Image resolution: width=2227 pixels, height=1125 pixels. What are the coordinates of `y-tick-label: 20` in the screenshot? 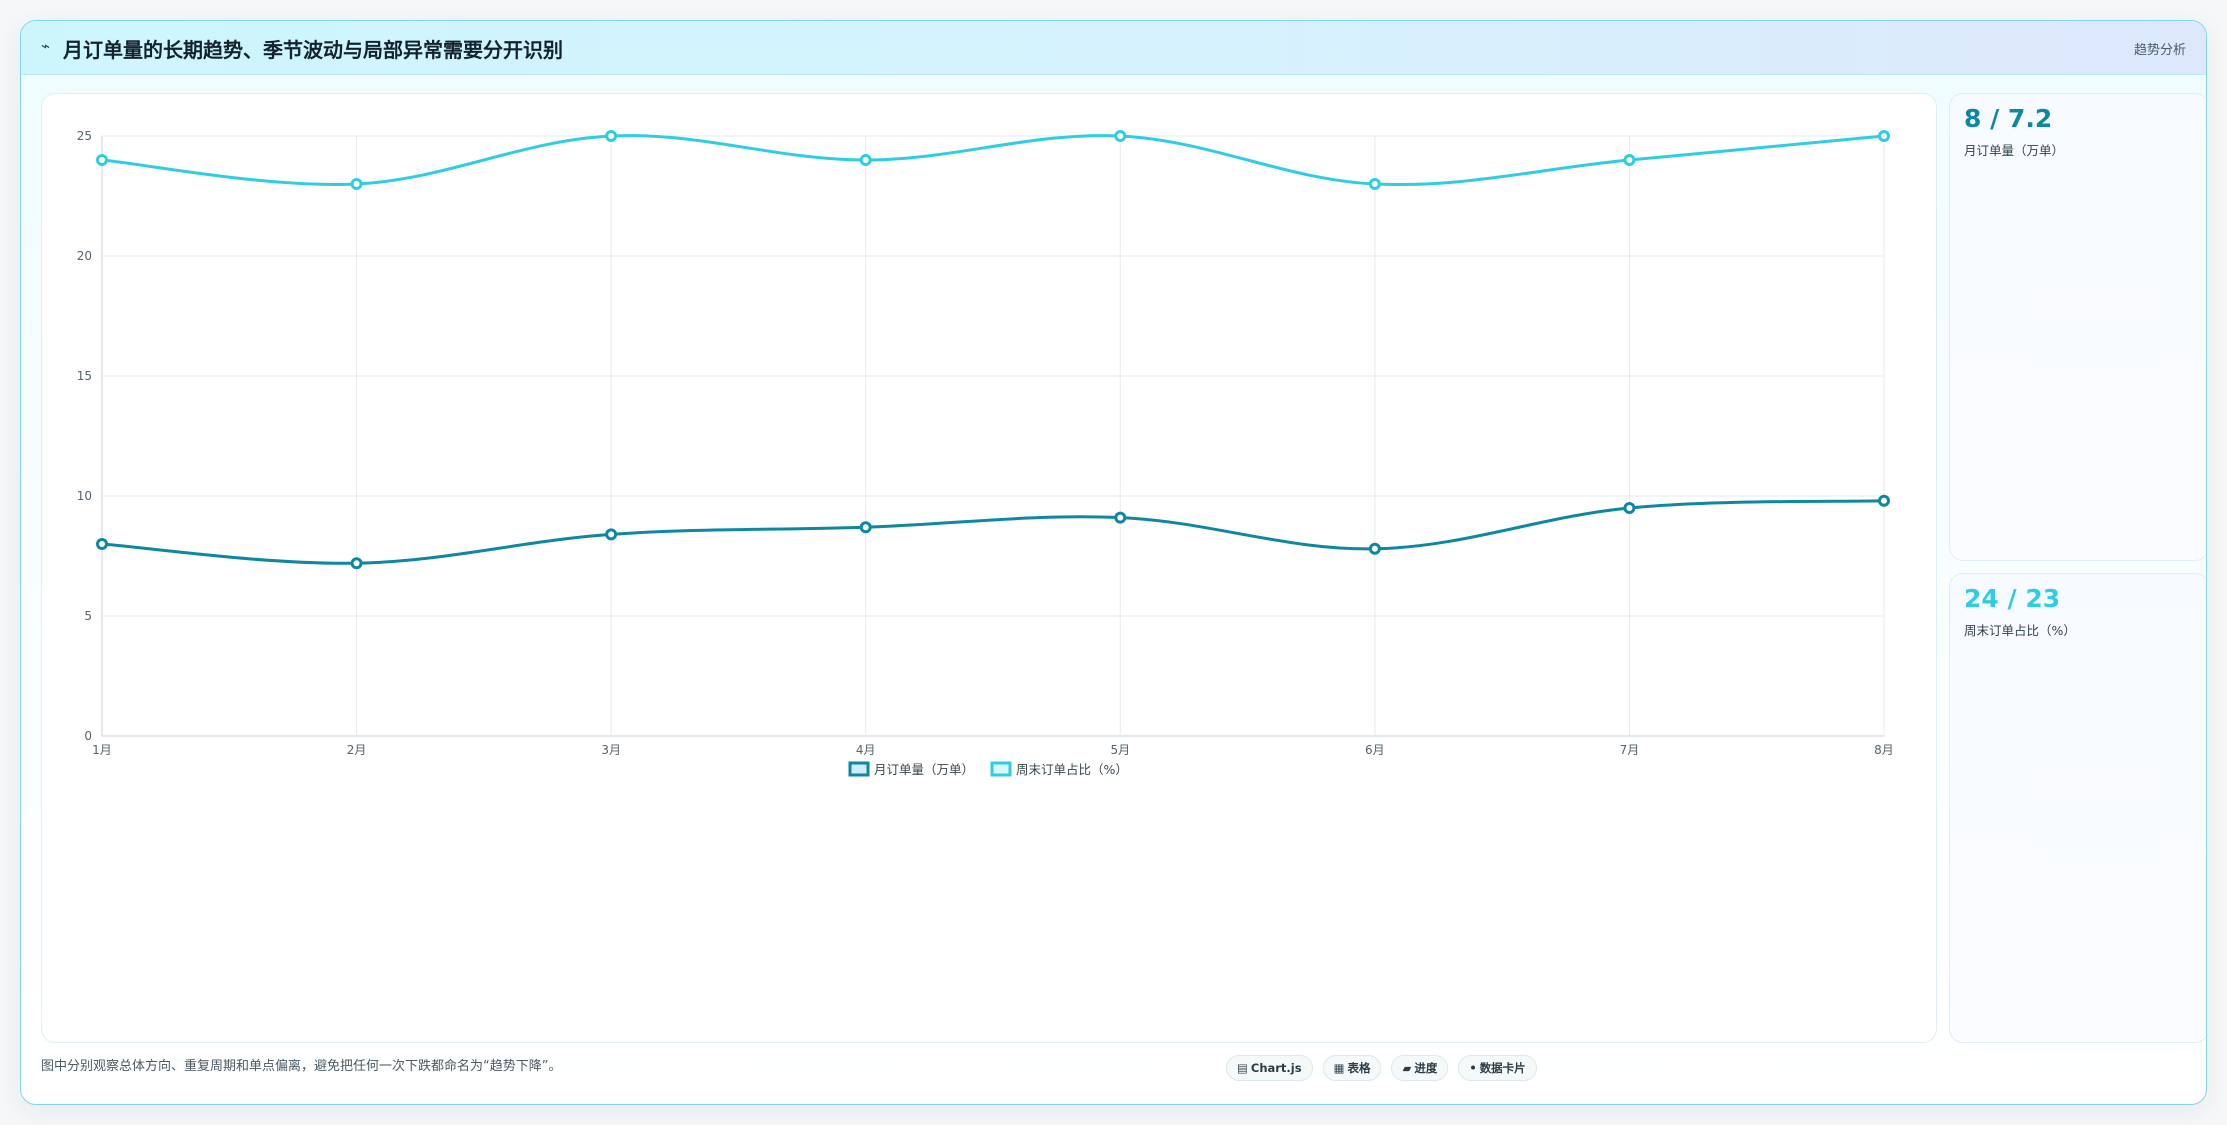 It's located at (84, 256).